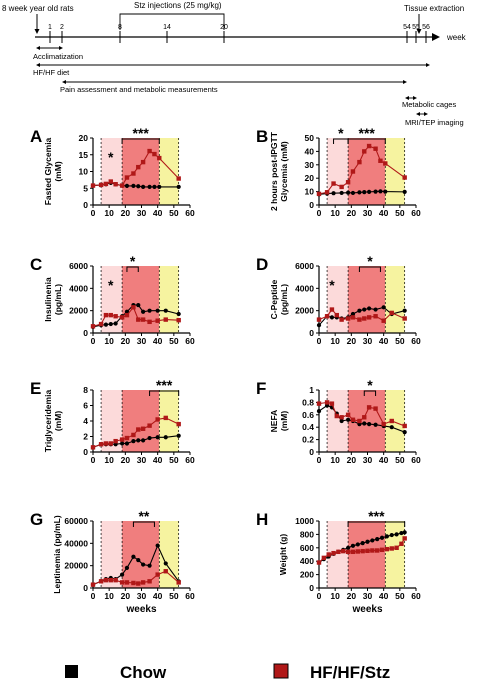 Image resolution: width=482 pixels, height=685 pixels. What do you see at coordinates (37, 31) in the screenshot?
I see `timeline-start-arrowhead` at bounding box center [37, 31].